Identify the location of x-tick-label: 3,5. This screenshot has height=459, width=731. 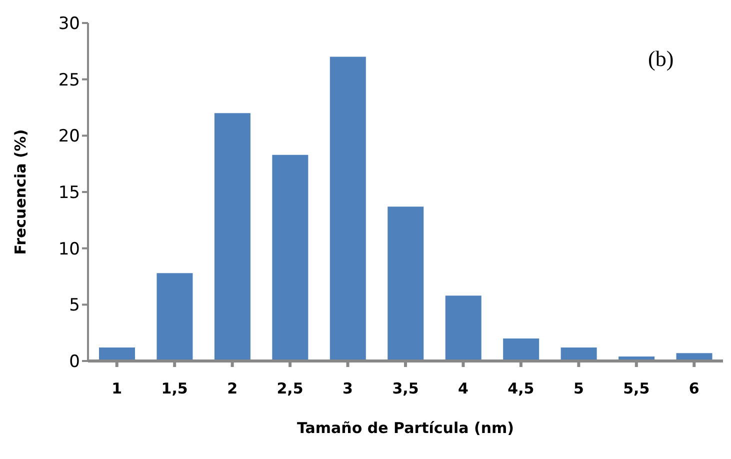
(405, 389).